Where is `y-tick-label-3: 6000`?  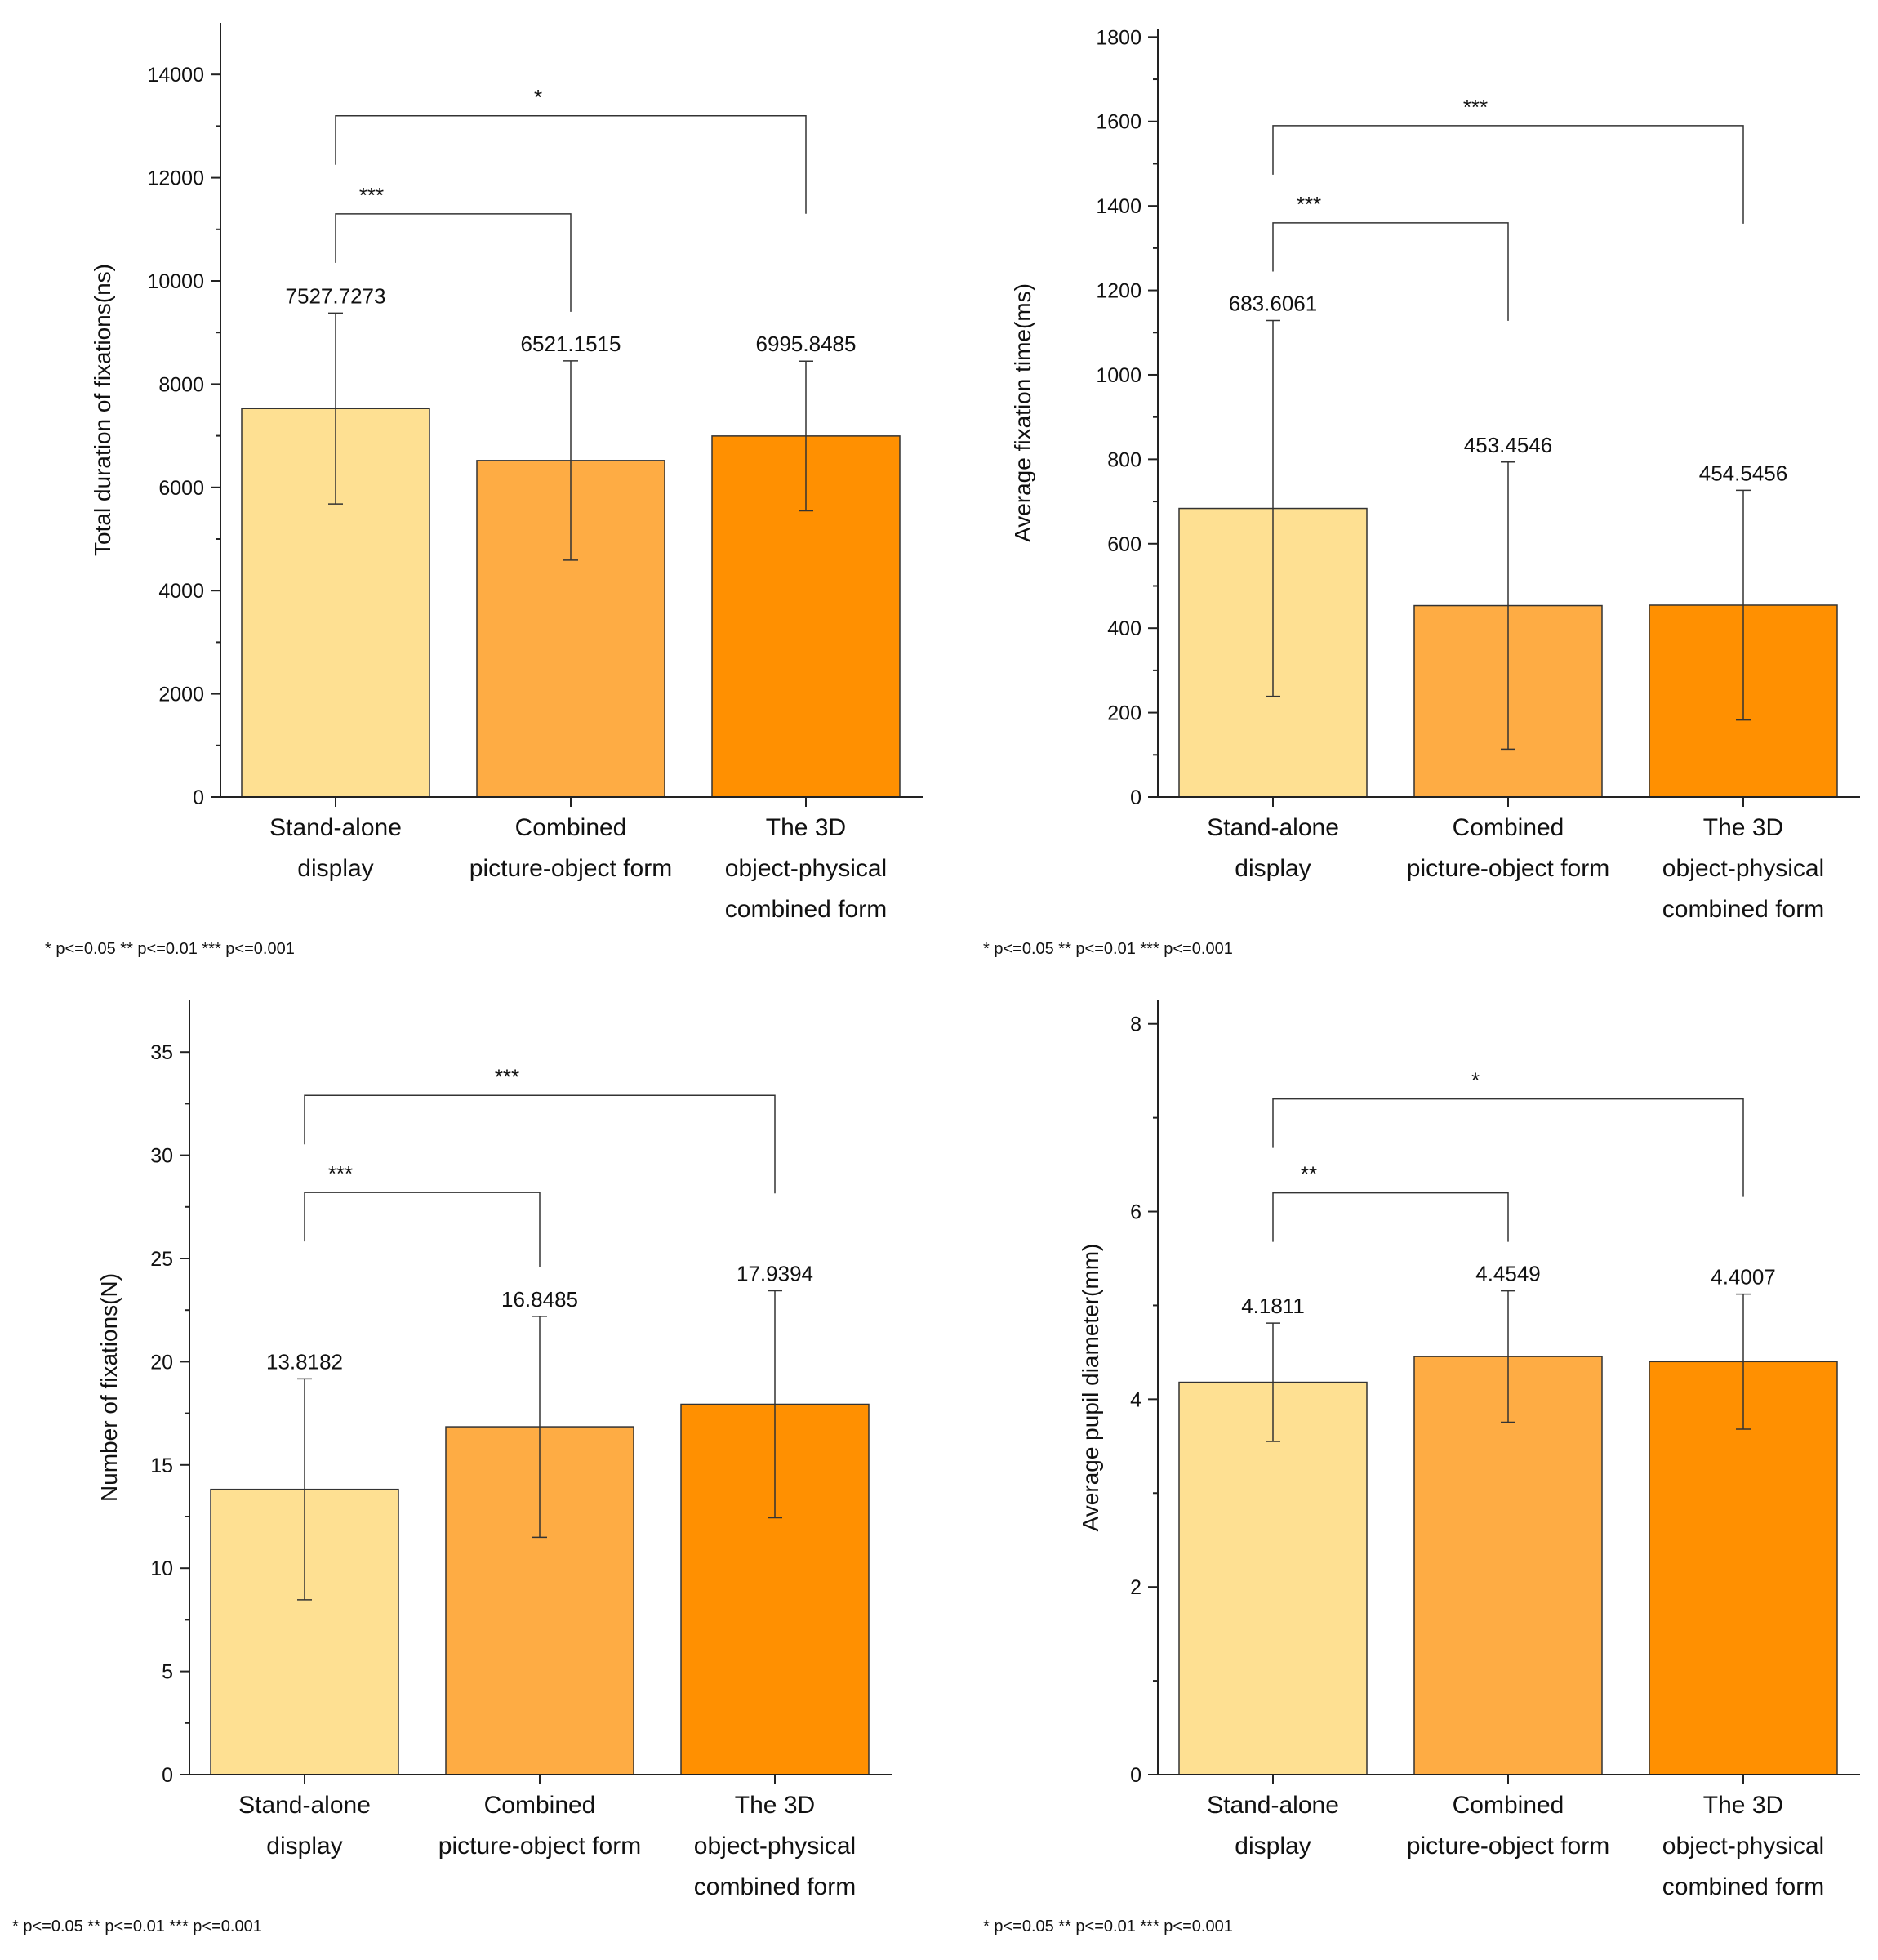
y-tick-label-3: 6000 is located at coordinates (181, 488).